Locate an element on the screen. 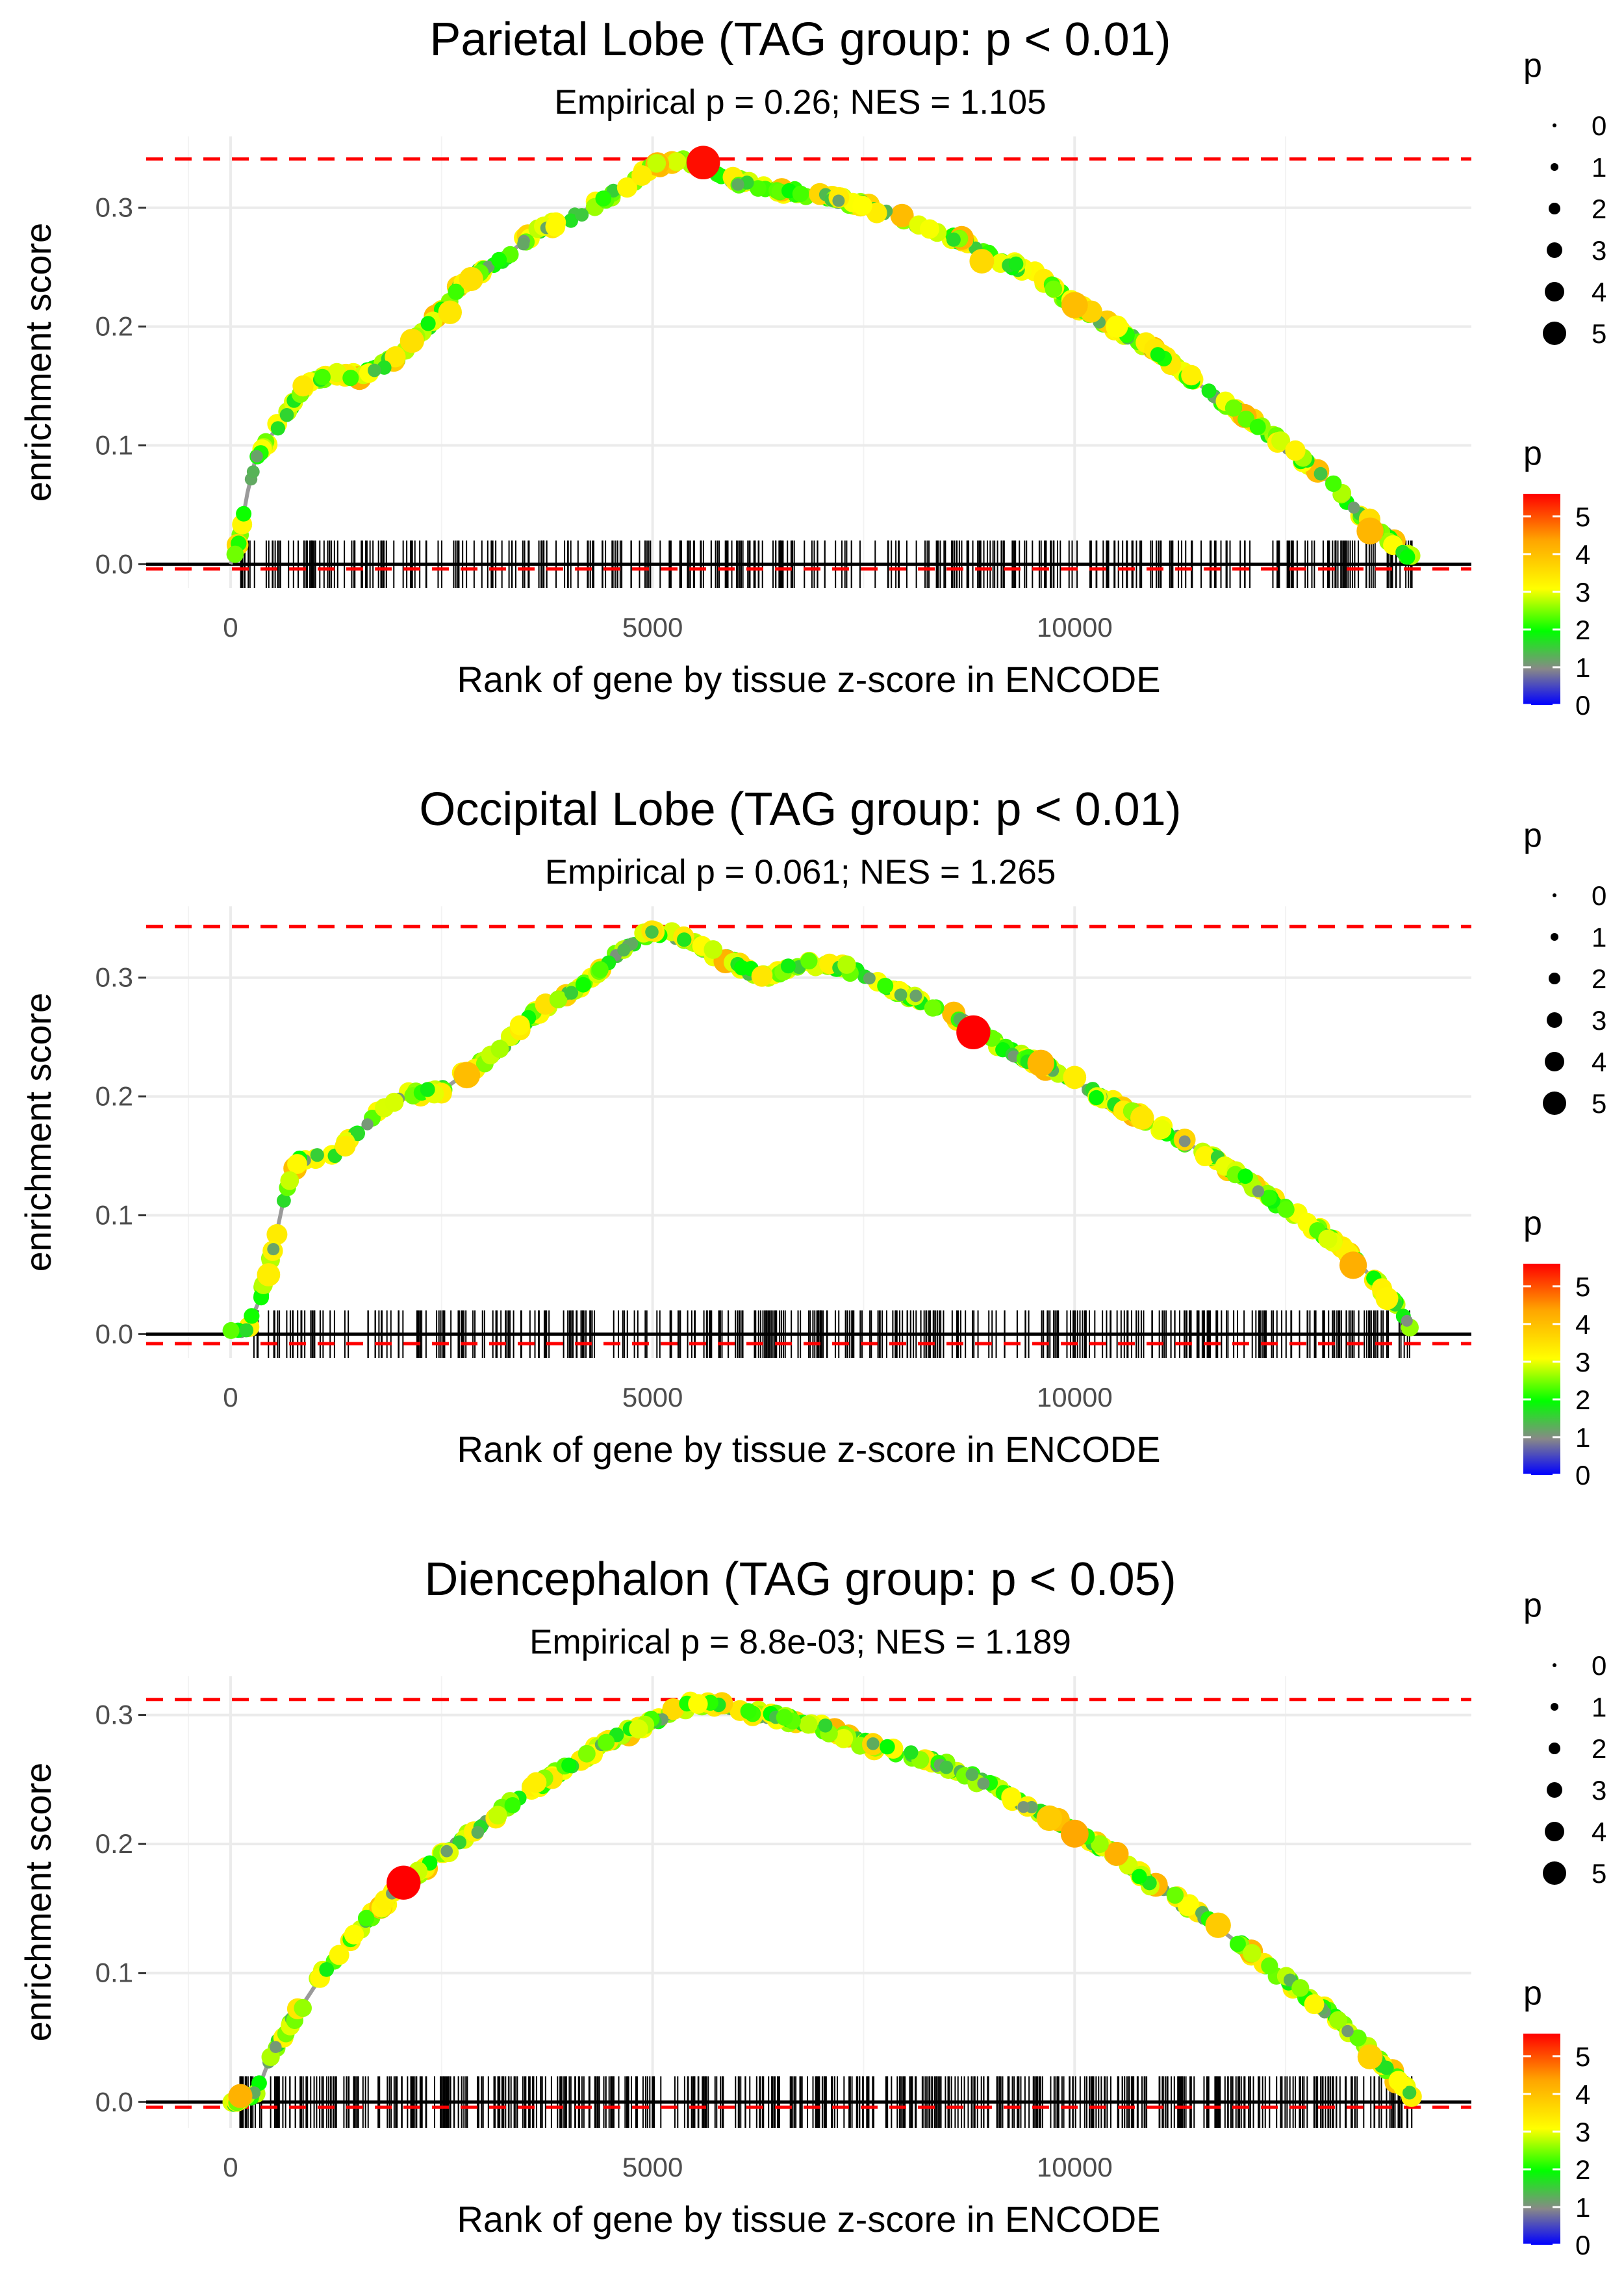 The image size is (1624, 2274). y-tick-label: 0.1 is located at coordinates (114, 1973).